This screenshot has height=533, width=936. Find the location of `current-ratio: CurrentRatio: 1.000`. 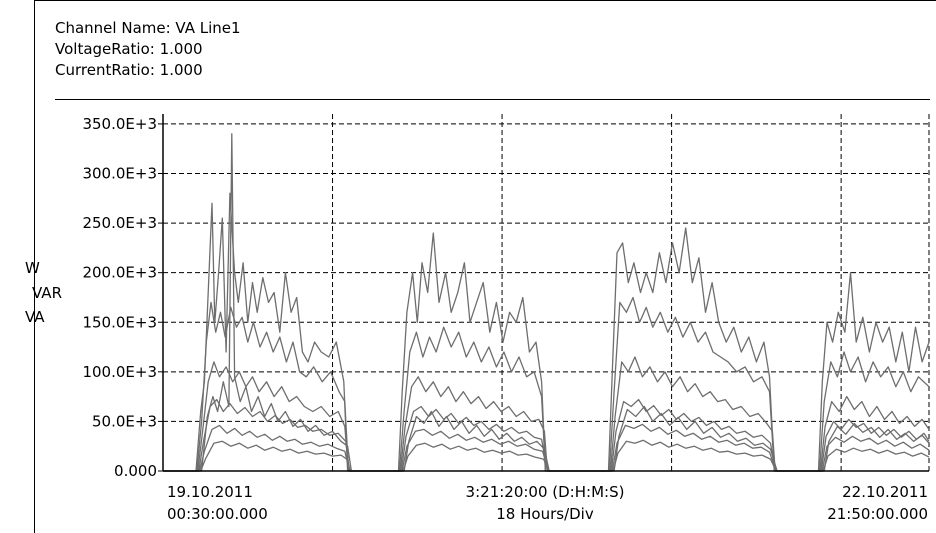

current-ratio: CurrentRatio: 1.000 is located at coordinates (129, 70).